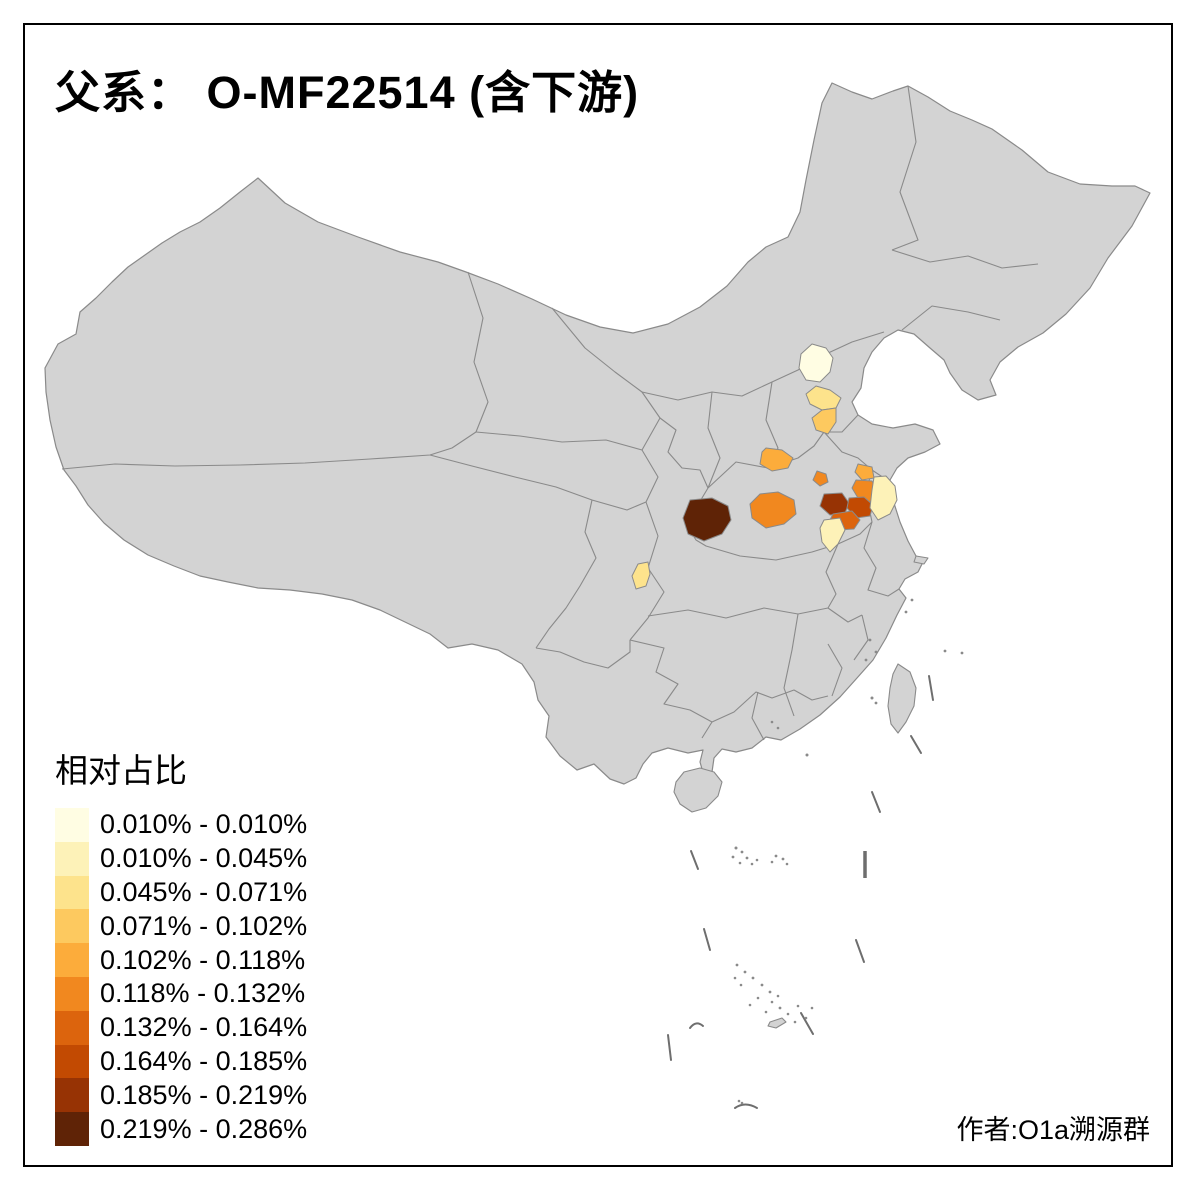 This screenshot has width=1200, height=1200. Describe the element at coordinates (204, 925) in the screenshot. I see `legend-label: 0.071% - 0.102%` at that location.